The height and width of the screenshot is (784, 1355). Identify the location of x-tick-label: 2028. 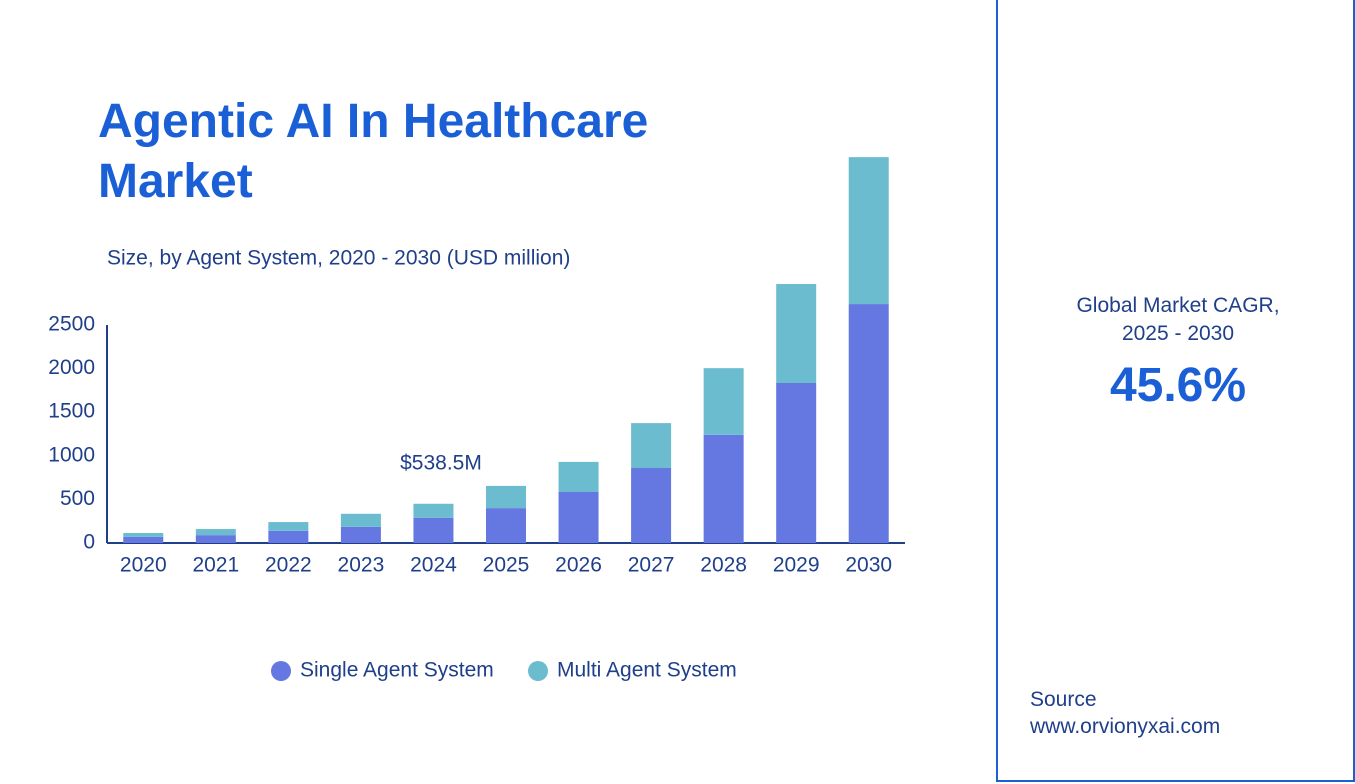
(723, 565).